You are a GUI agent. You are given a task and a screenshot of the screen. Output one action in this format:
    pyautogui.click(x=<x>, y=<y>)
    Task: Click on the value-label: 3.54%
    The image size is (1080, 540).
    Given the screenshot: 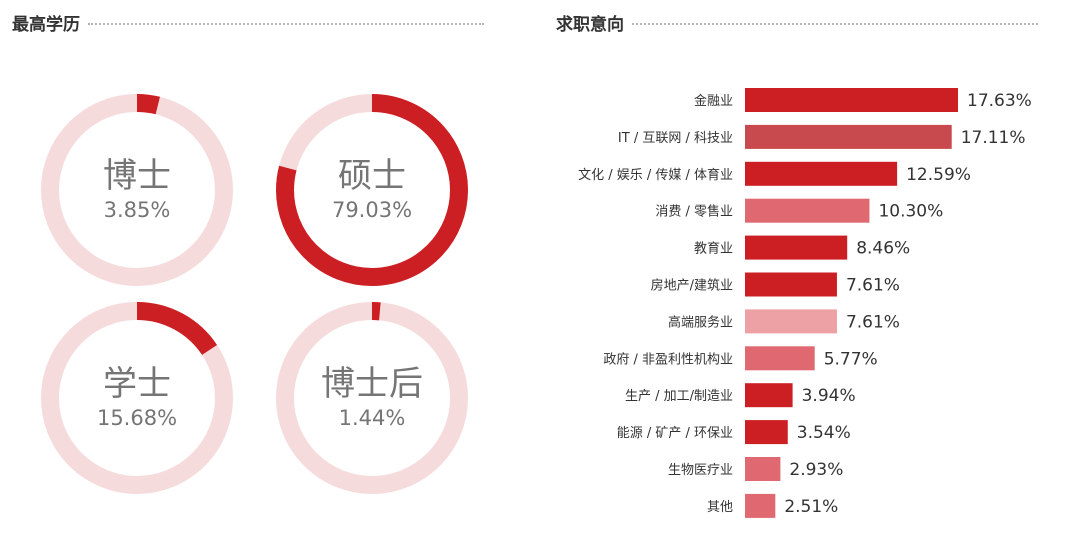 What is the action you would take?
    pyautogui.click(x=824, y=433)
    